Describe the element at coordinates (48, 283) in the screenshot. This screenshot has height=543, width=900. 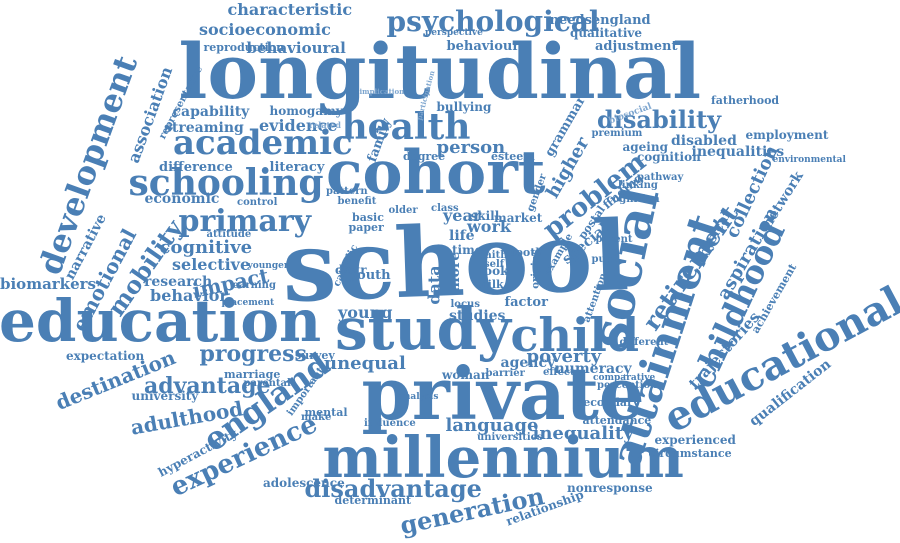
I see `word-biomarkers: biomarkers` at that location.